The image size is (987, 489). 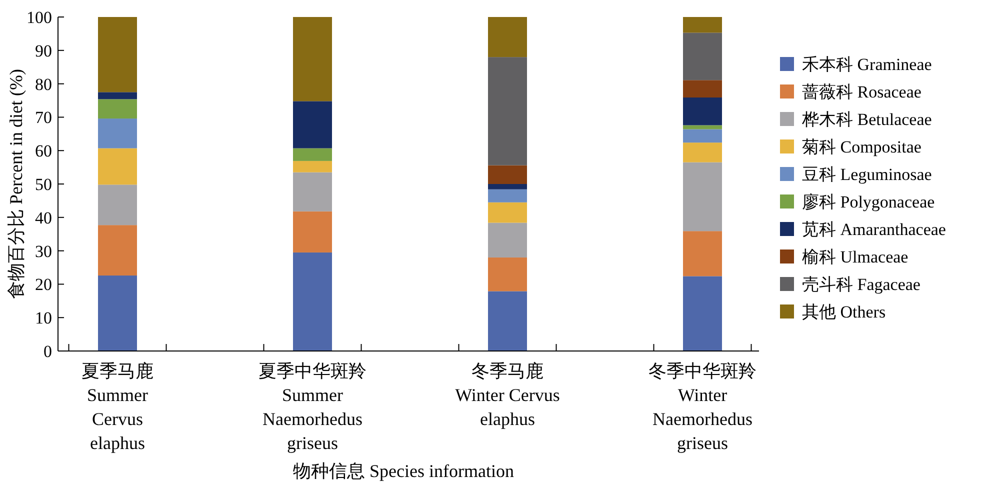 I want to click on legend-label: 壳斗科 Fagaceae, so click(x=861, y=284).